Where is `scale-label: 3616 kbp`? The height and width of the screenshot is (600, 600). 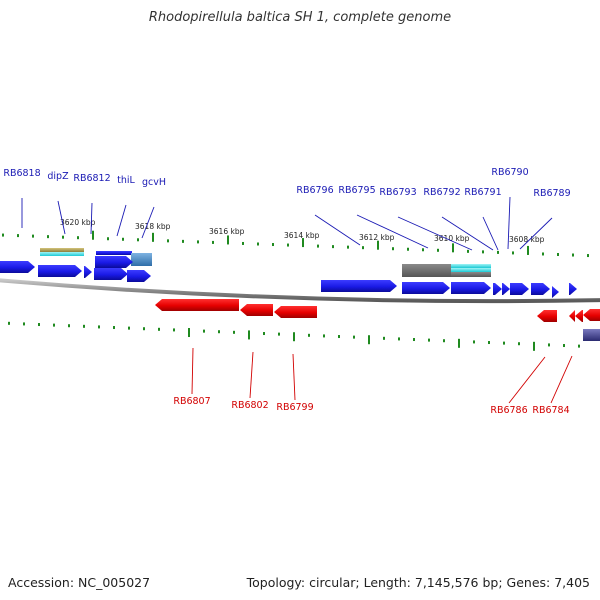 scale-label: 3616 kbp is located at coordinates (227, 231).